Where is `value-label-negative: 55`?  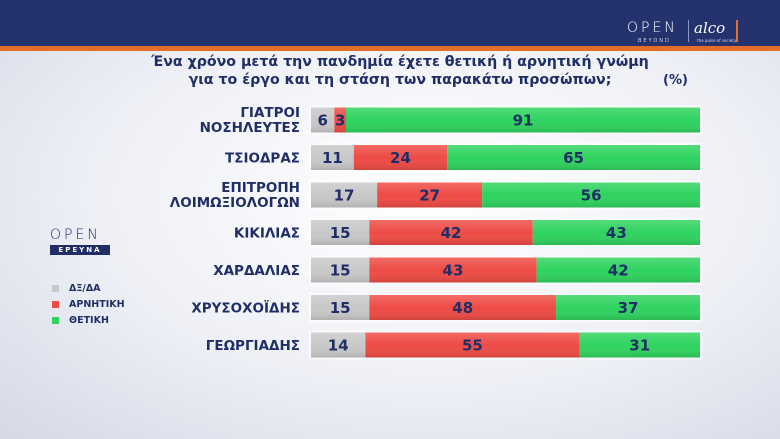 value-label-negative: 55 is located at coordinates (472, 346).